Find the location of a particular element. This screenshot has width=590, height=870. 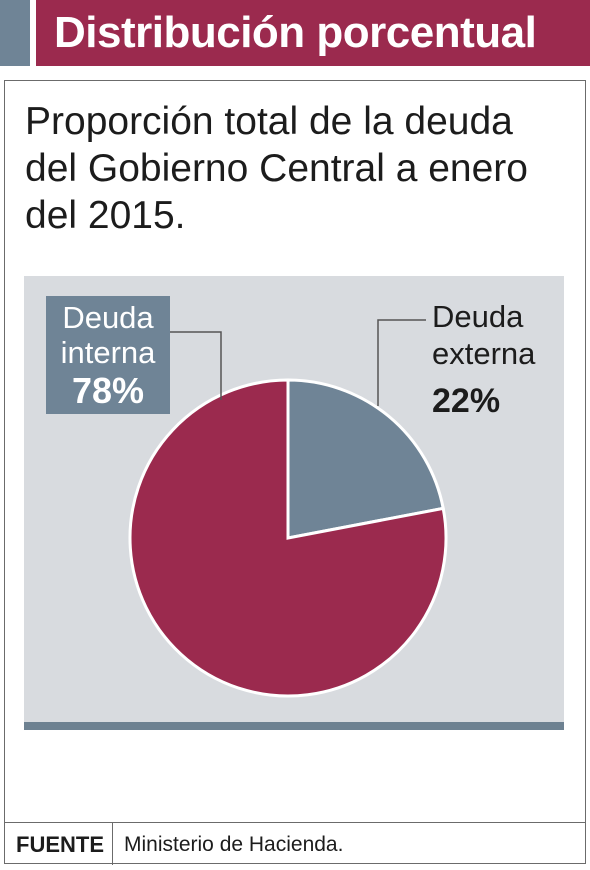

header-bar is located at coordinates (313, 33).